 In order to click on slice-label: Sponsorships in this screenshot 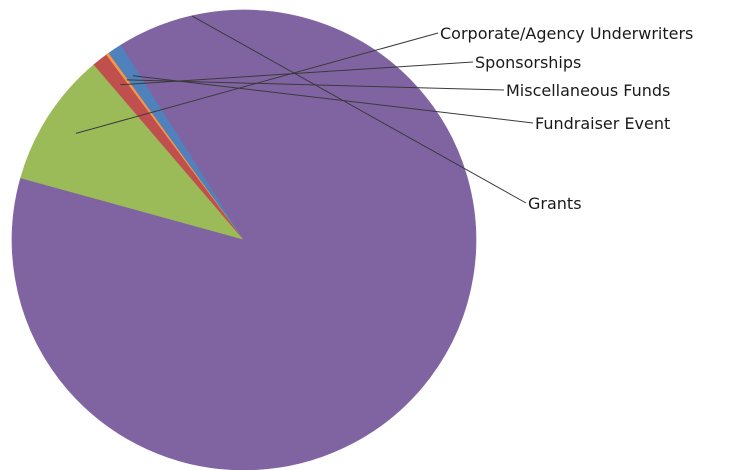, I will do `click(528, 62)`.